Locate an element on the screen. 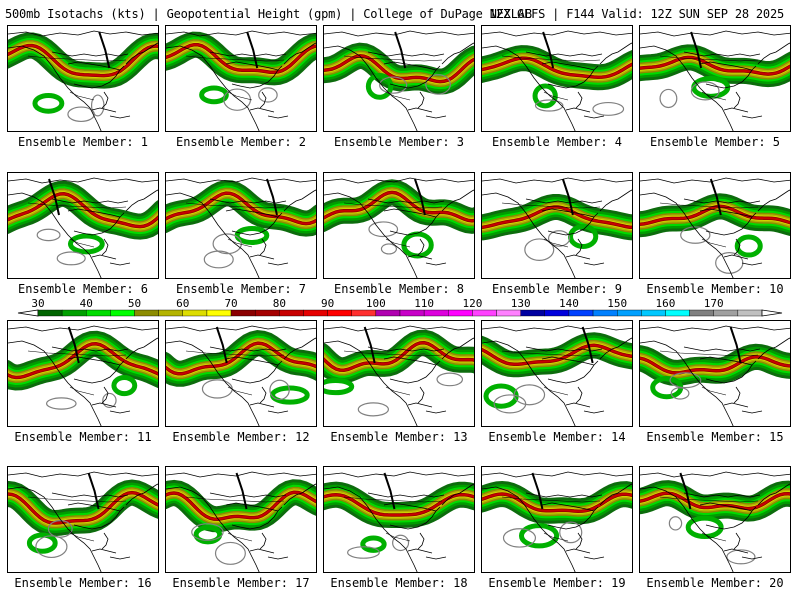 The height and width of the screenshot is (600, 800). ensemble-member-label: Ensemble Member: 8 is located at coordinates (399, 289).